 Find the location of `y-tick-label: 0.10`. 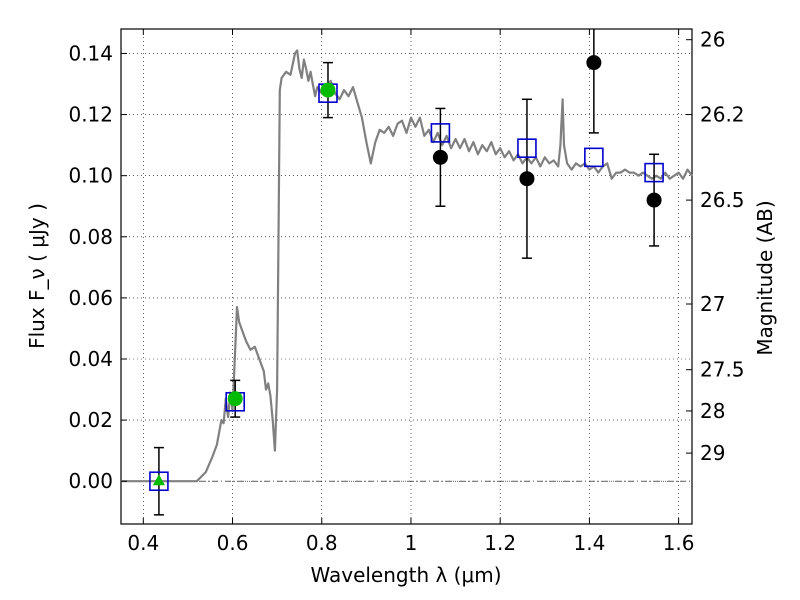

y-tick-label: 0.10 is located at coordinates (90, 176).